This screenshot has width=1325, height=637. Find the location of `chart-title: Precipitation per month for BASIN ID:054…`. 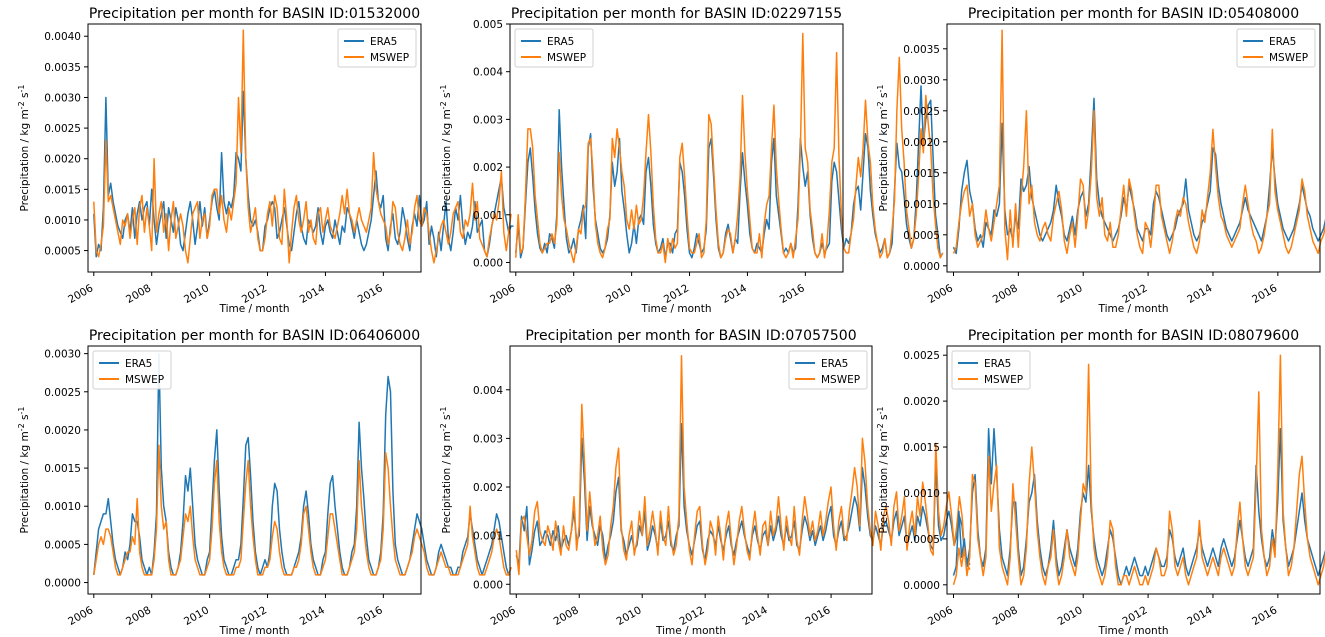

chart-title: Precipitation per month for BASIN ID:054… is located at coordinates (1133, 14).